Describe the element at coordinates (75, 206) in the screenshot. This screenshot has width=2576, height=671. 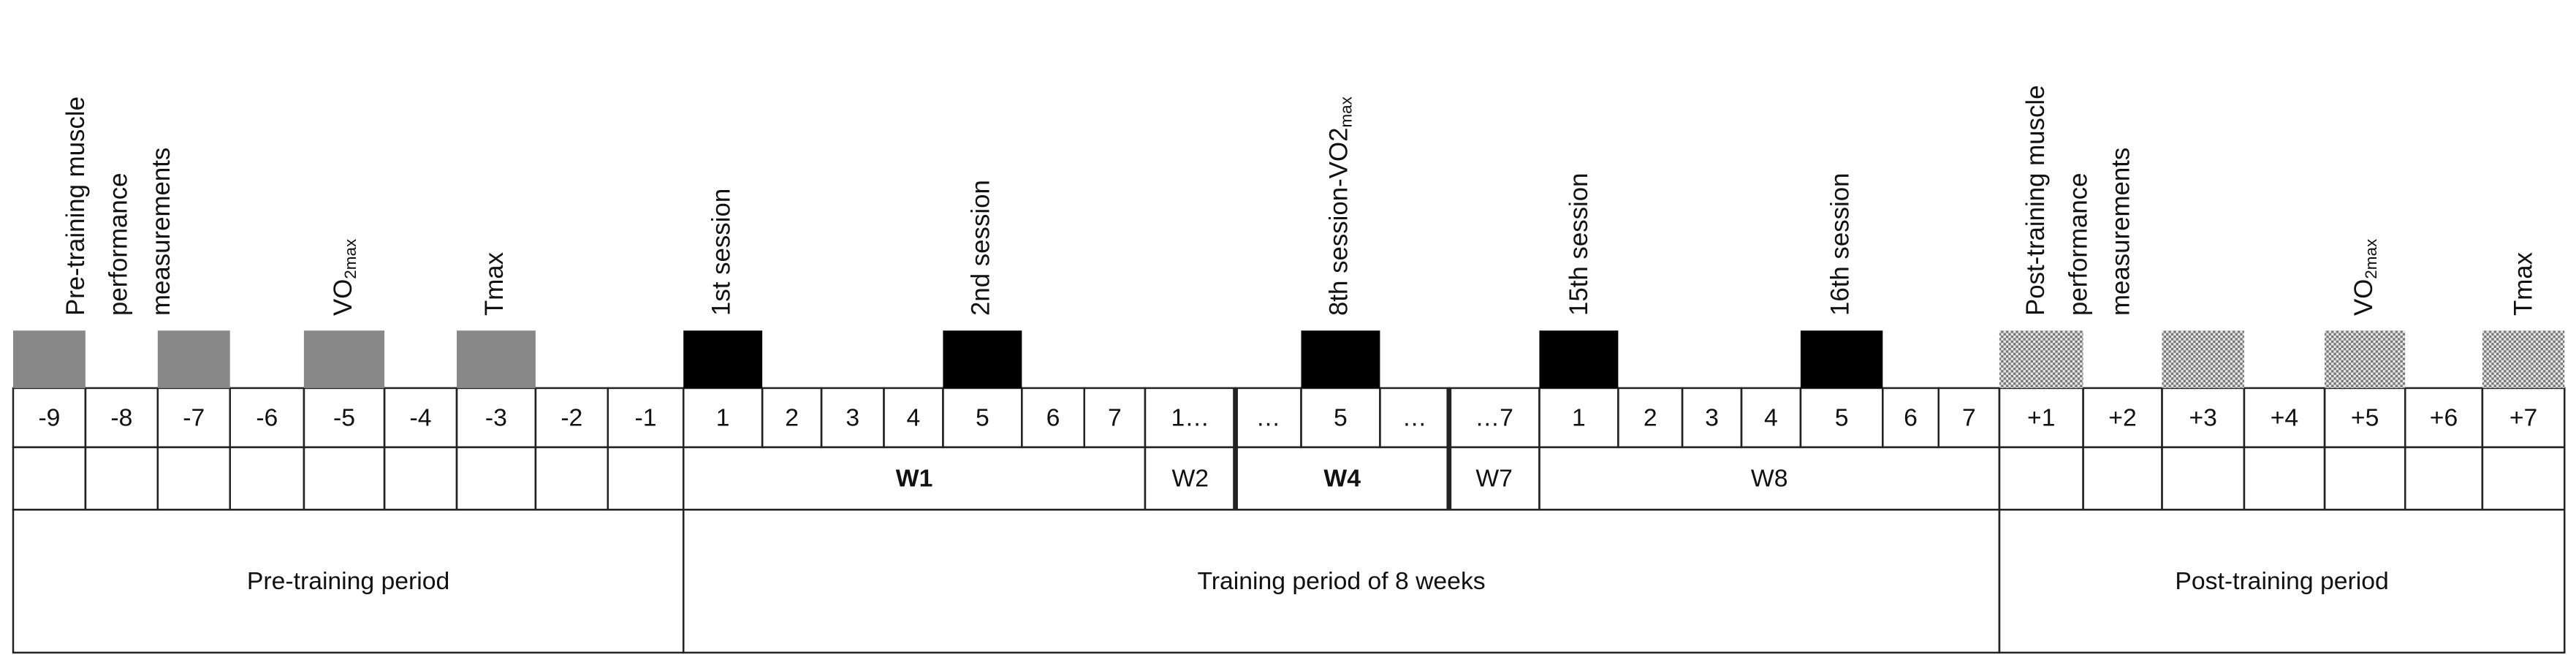
I see `annotation: Pre-training muscle` at that location.